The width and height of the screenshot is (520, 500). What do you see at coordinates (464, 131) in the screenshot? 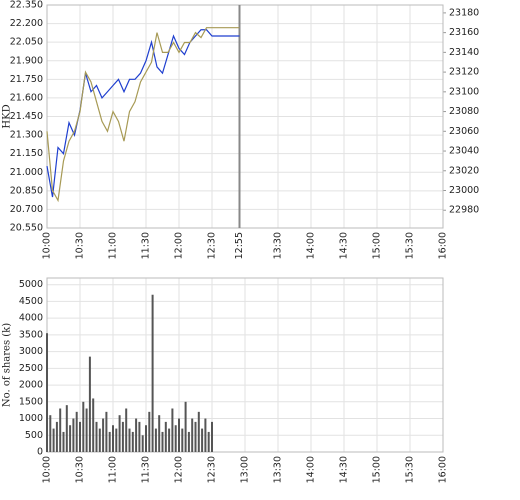
I see `y2-tick-label: 23060` at bounding box center [464, 131].